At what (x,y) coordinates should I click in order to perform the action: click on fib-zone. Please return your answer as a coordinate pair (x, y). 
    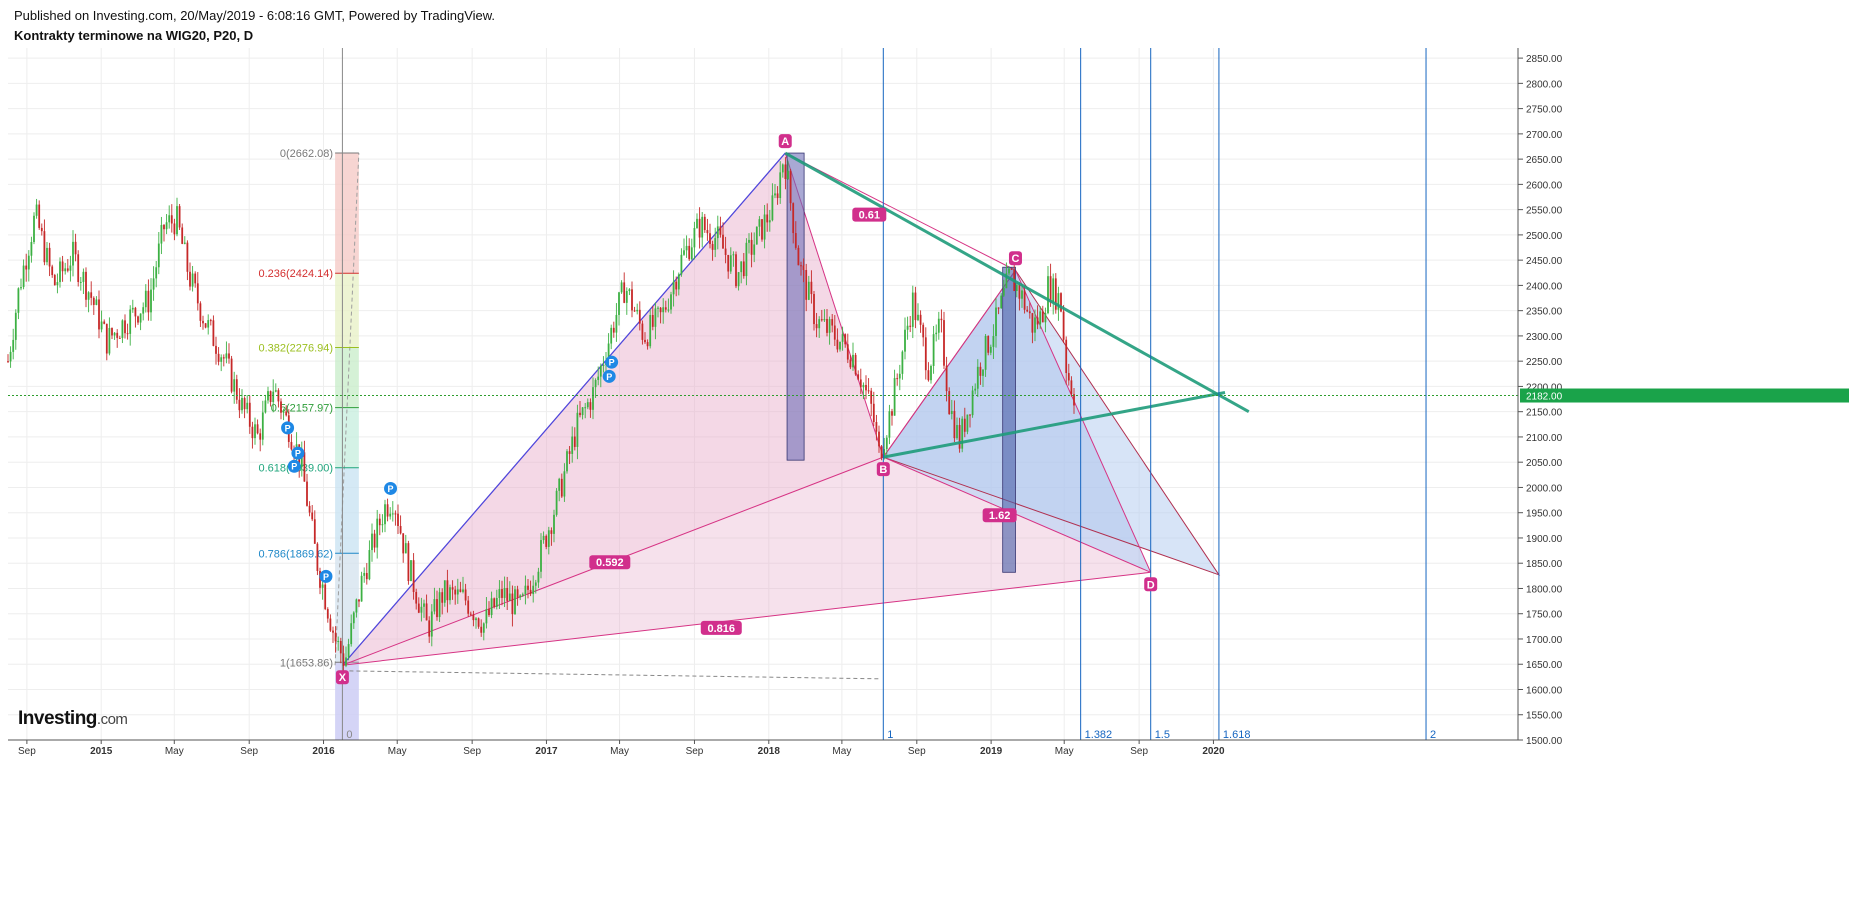
    Looking at the image, I should click on (347, 437).